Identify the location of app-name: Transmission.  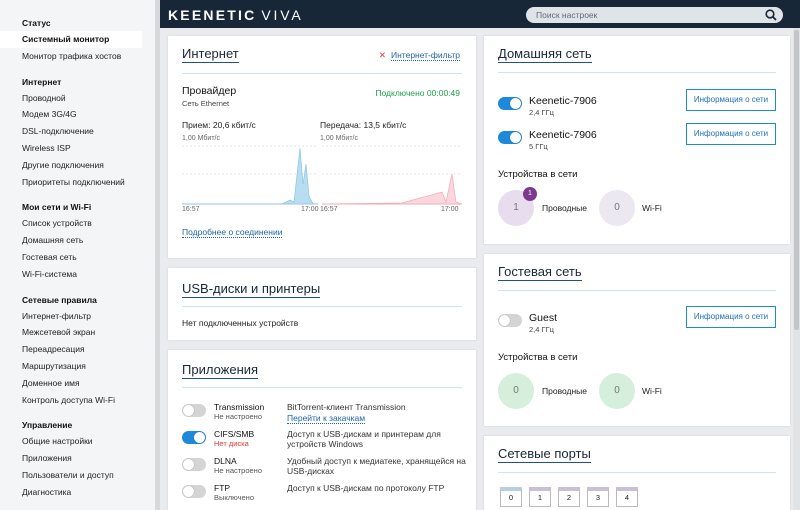
(239, 407).